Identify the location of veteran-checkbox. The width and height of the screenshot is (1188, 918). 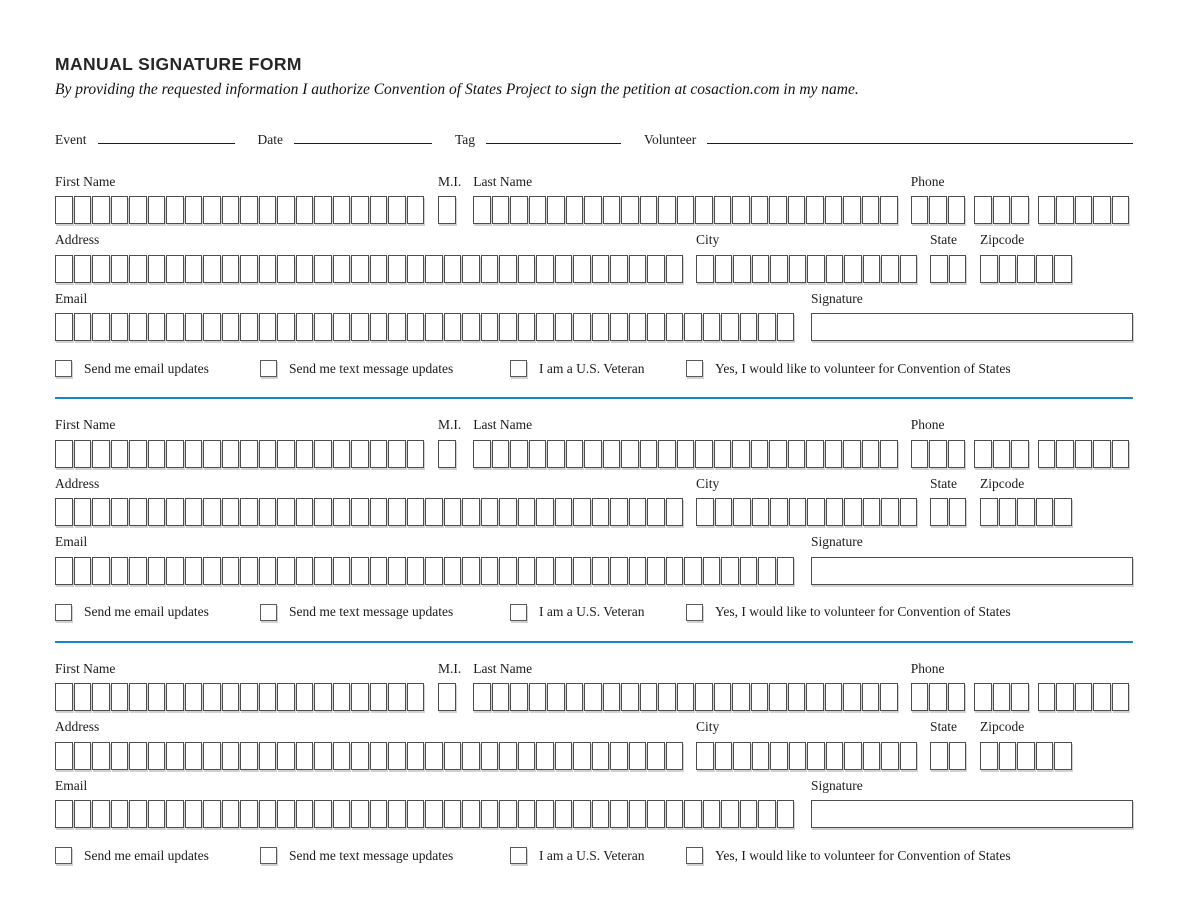
(518, 612).